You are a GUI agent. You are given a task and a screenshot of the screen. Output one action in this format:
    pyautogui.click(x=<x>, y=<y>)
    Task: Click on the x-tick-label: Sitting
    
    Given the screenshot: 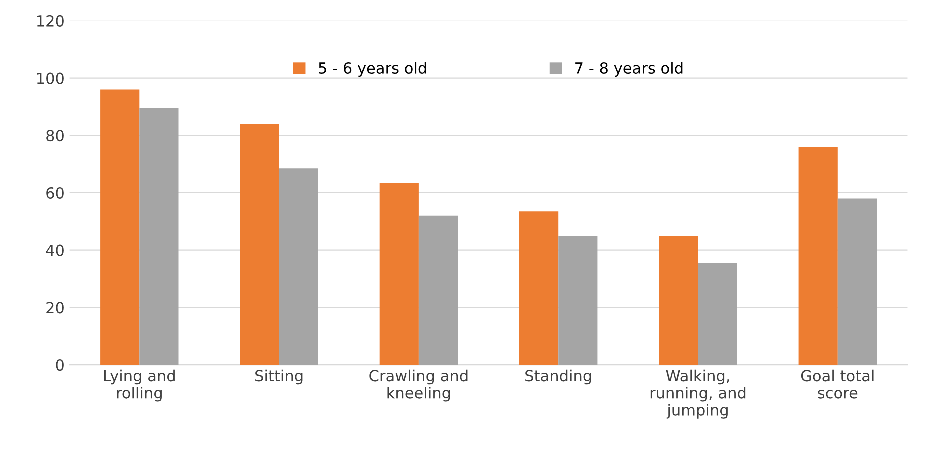 What is the action you would take?
    pyautogui.click(x=279, y=377)
    